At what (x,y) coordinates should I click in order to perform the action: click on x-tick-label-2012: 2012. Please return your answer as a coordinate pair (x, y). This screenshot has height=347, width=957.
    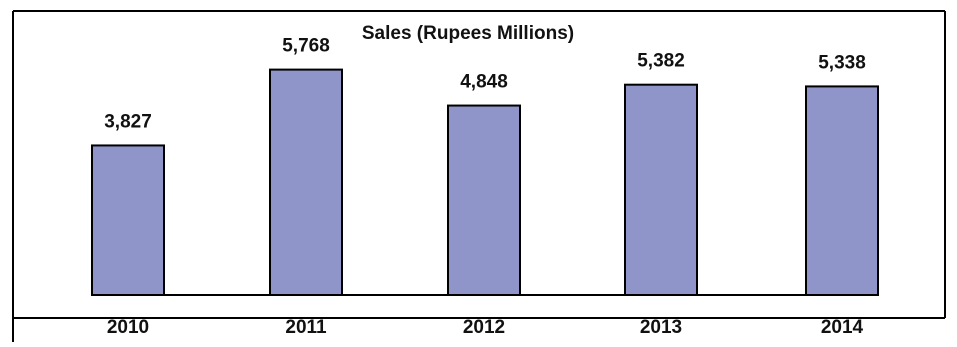
    Looking at the image, I should click on (484, 327).